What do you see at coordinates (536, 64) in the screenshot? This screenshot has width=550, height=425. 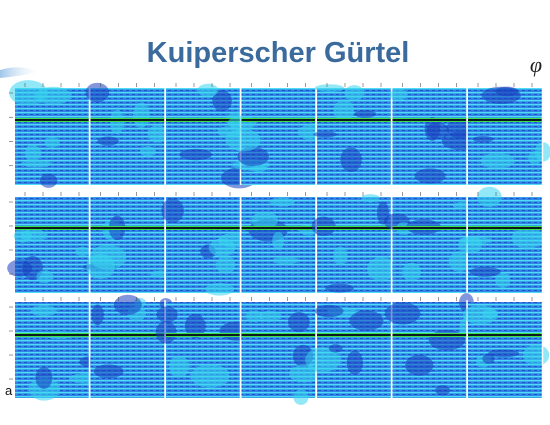 I see `phi-symbol: φ` at bounding box center [536, 64].